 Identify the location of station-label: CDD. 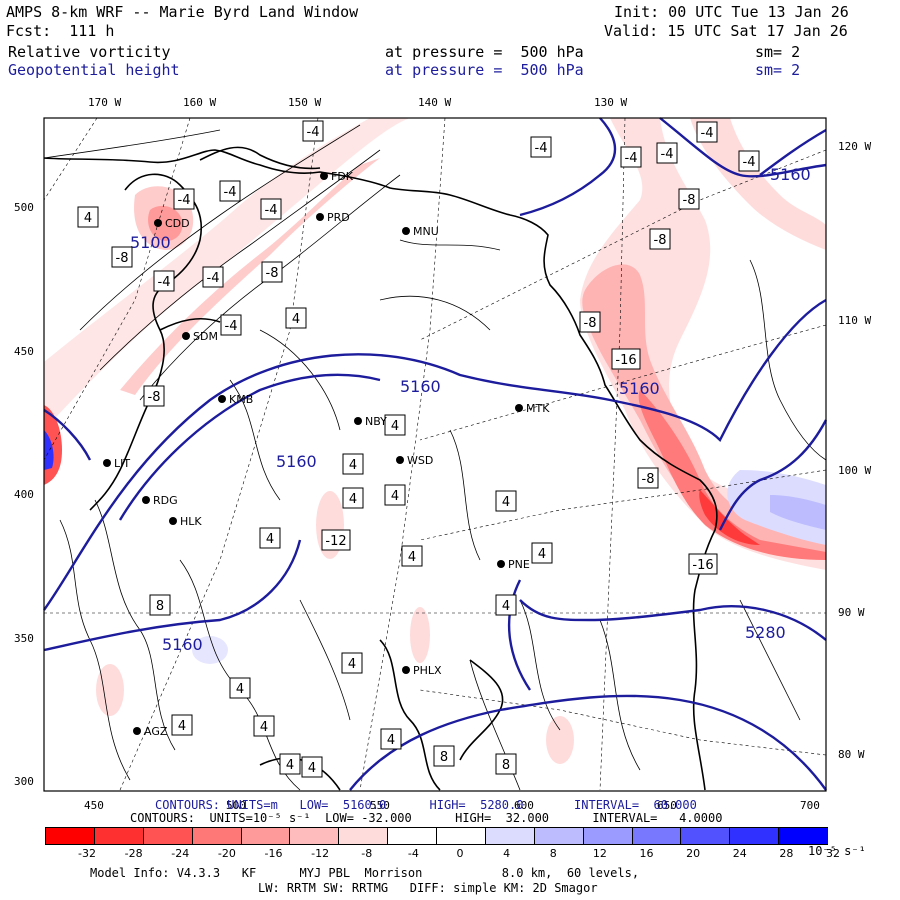
(177, 223).